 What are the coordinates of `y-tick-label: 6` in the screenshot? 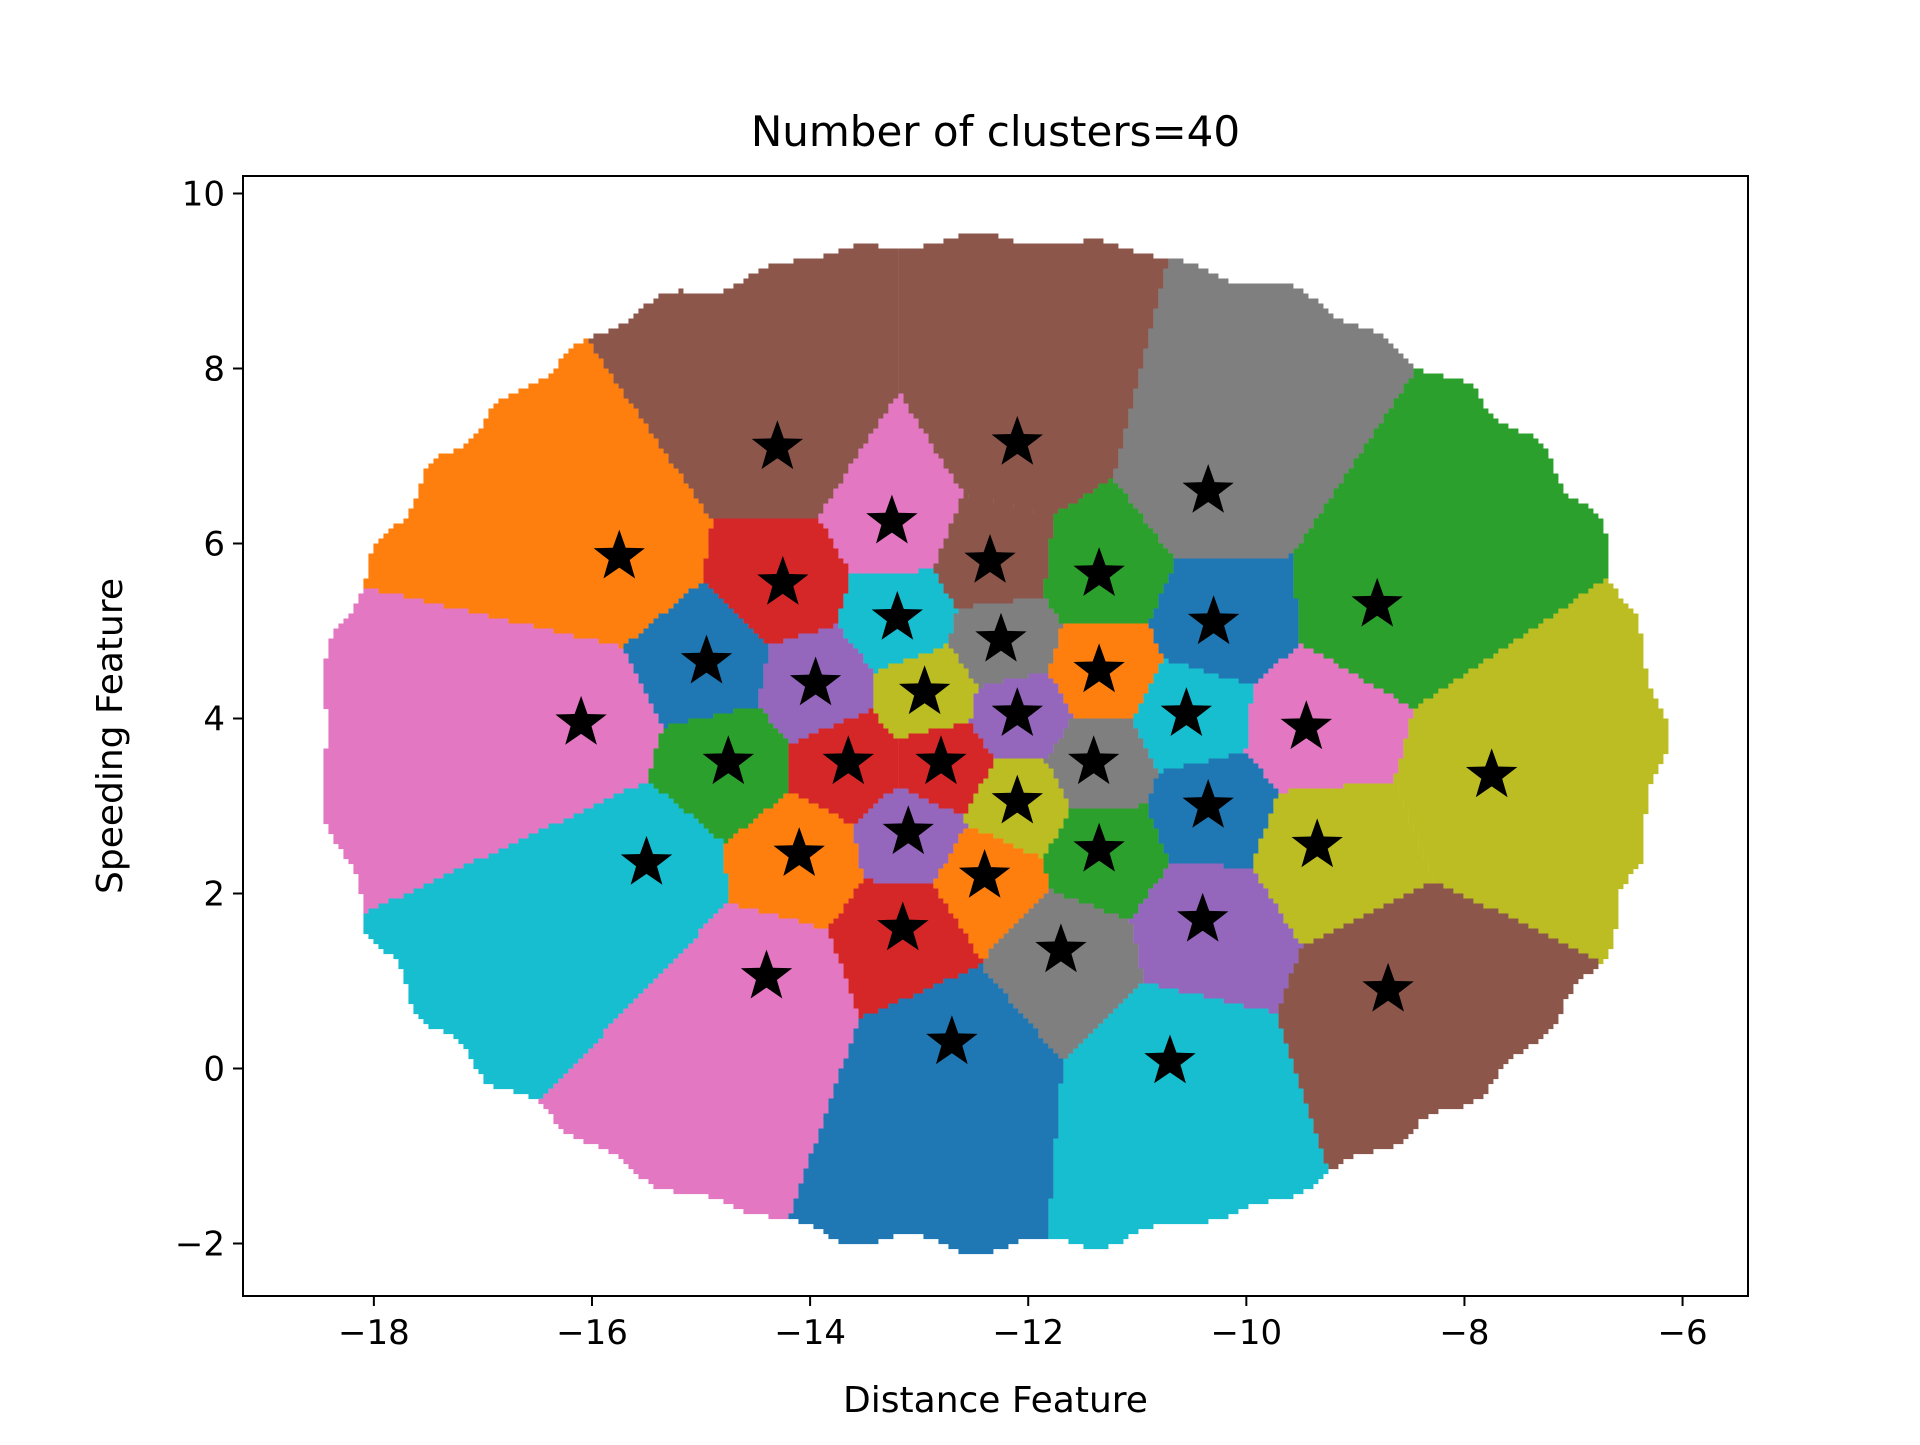 It's located at (214, 545).